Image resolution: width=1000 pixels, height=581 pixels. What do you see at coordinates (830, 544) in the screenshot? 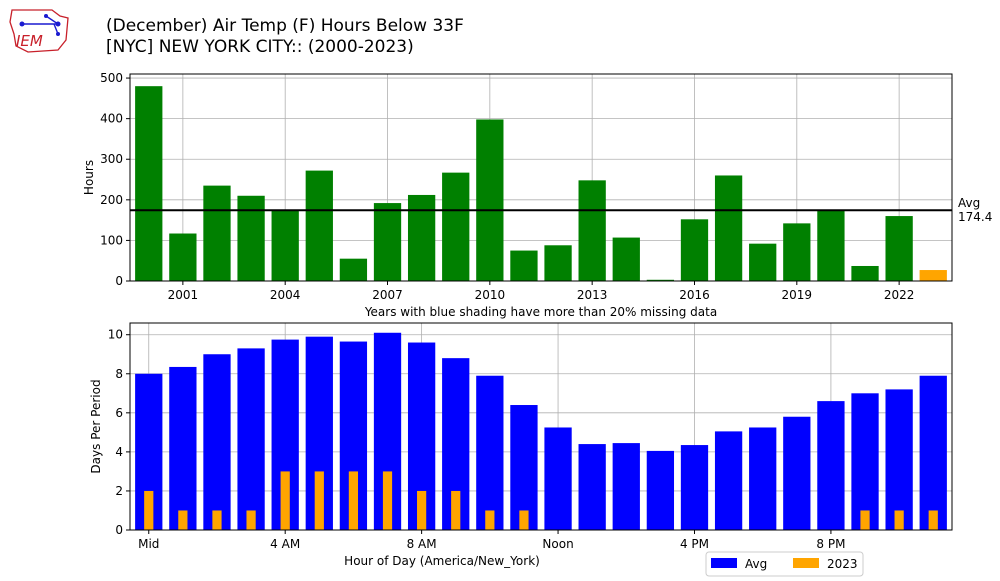
I see `x-tick-label: 8 PM` at bounding box center [830, 544].